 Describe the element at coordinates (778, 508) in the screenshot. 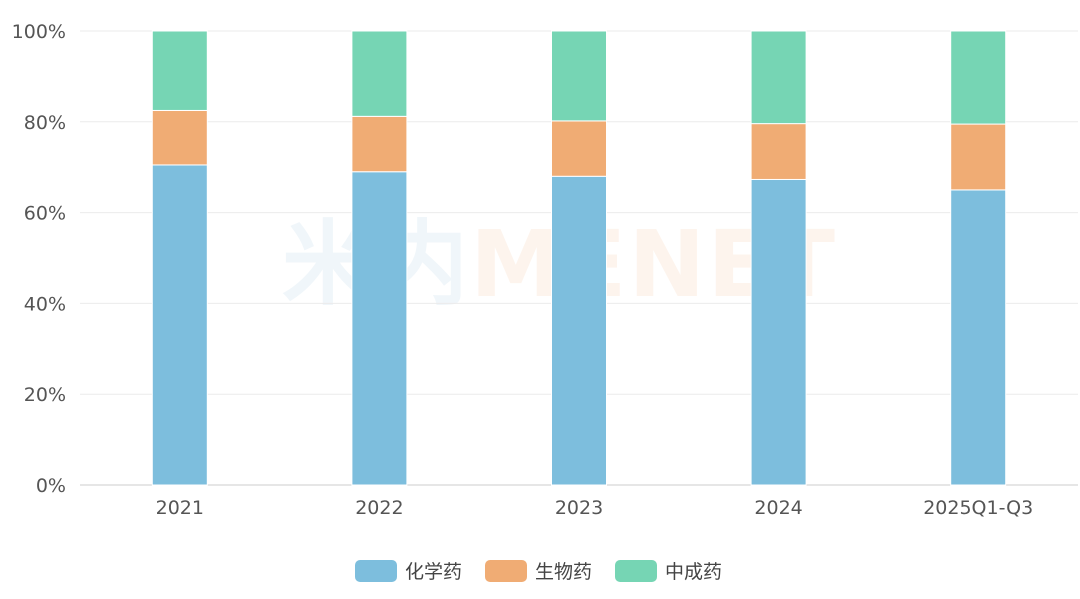

I see `x-tick-label: 2024` at that location.